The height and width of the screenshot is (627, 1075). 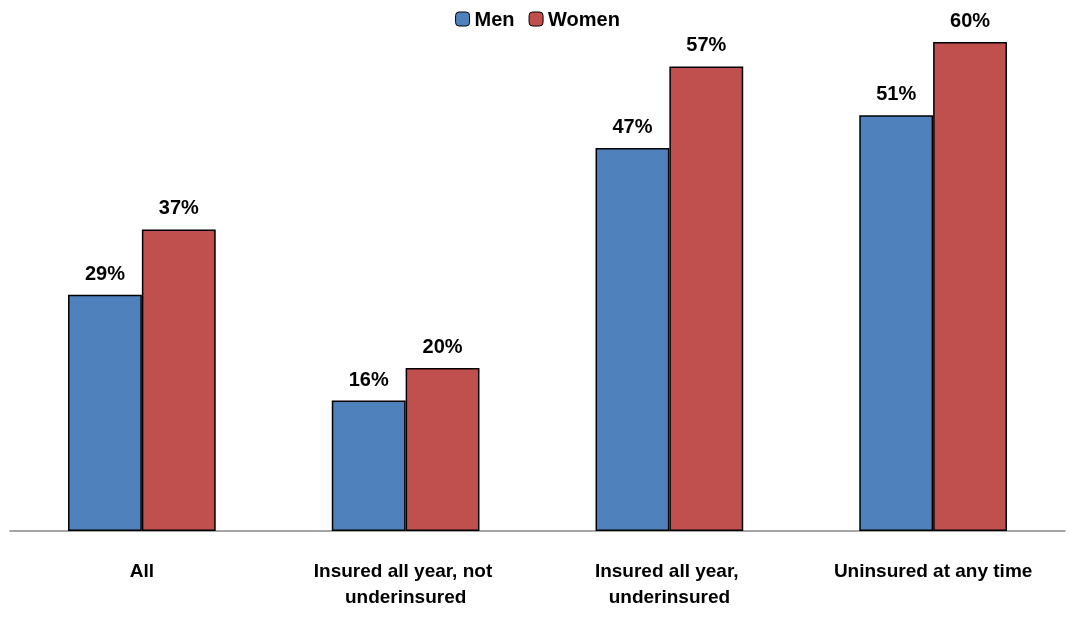 What do you see at coordinates (669, 583) in the screenshot?
I see `x-tick-label: Insured all year, underinsured` at bounding box center [669, 583].